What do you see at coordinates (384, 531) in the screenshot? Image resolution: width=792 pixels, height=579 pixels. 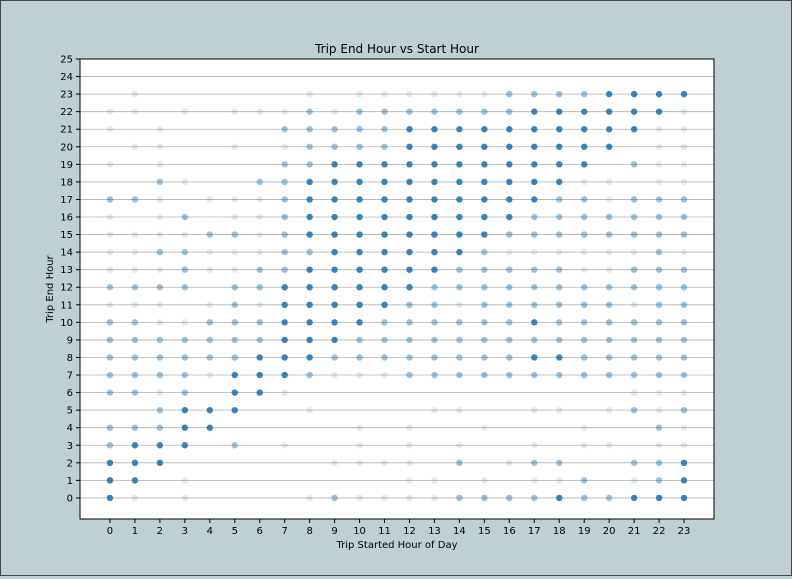 I see `x-tick-label: 11` at bounding box center [384, 531].